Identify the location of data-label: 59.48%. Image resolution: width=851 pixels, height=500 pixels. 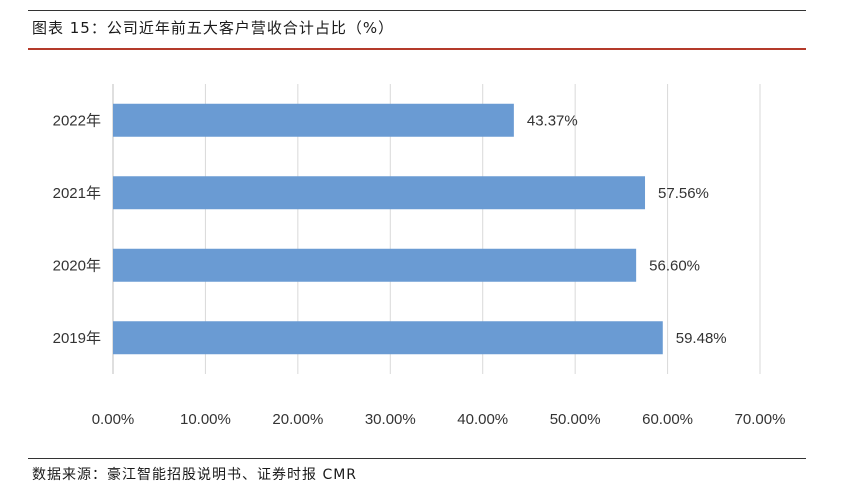
(701, 338).